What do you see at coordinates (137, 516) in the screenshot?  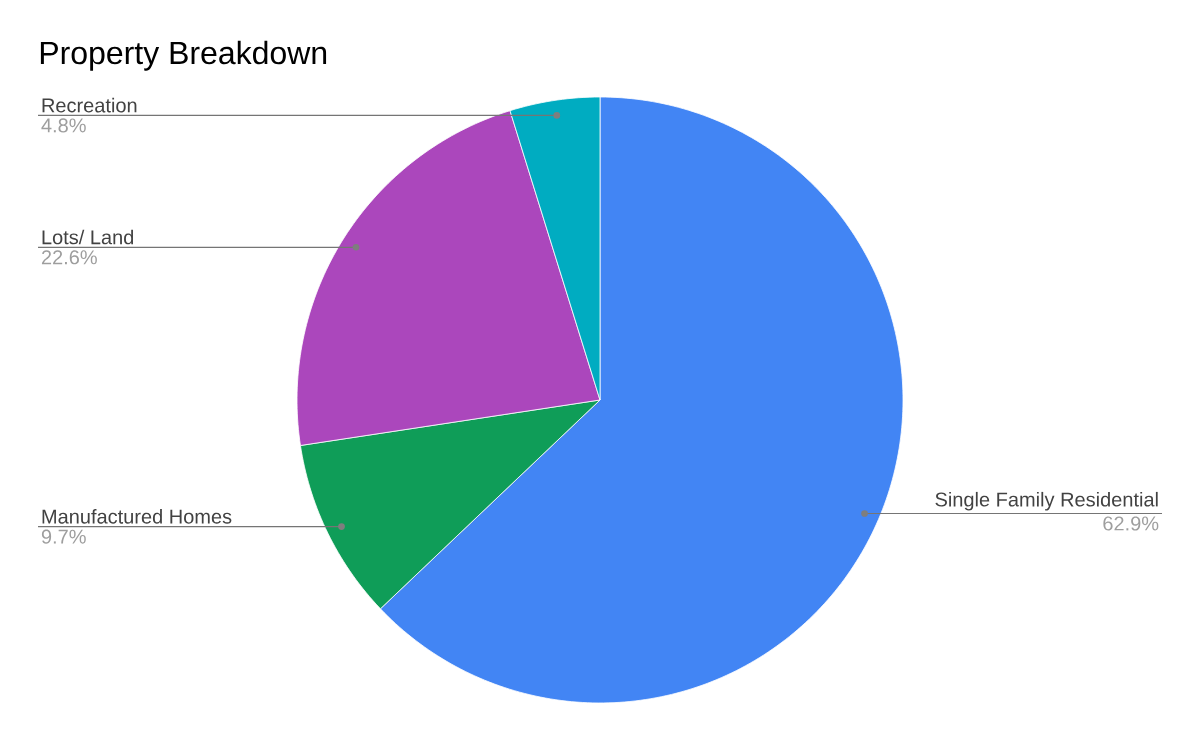 I see `slice-label: Manufactured Homes` at bounding box center [137, 516].